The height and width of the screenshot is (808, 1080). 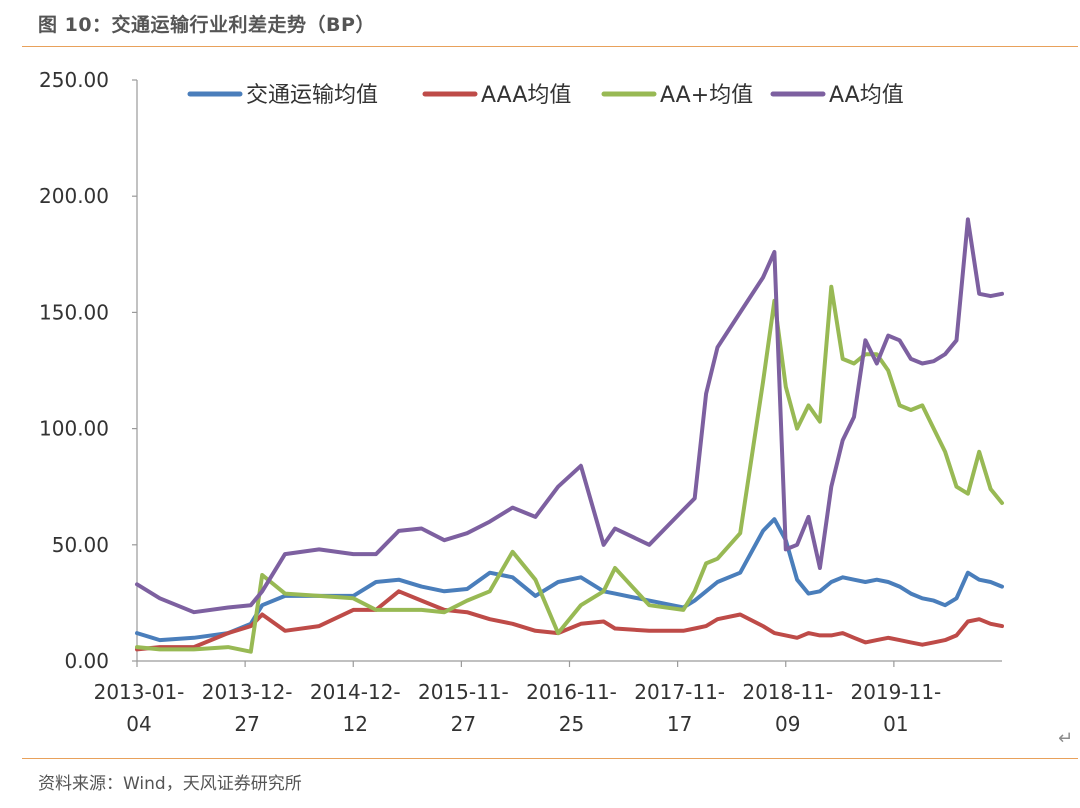 I want to click on x-tick-label-line1: 2014-12-, so click(x=355, y=692).